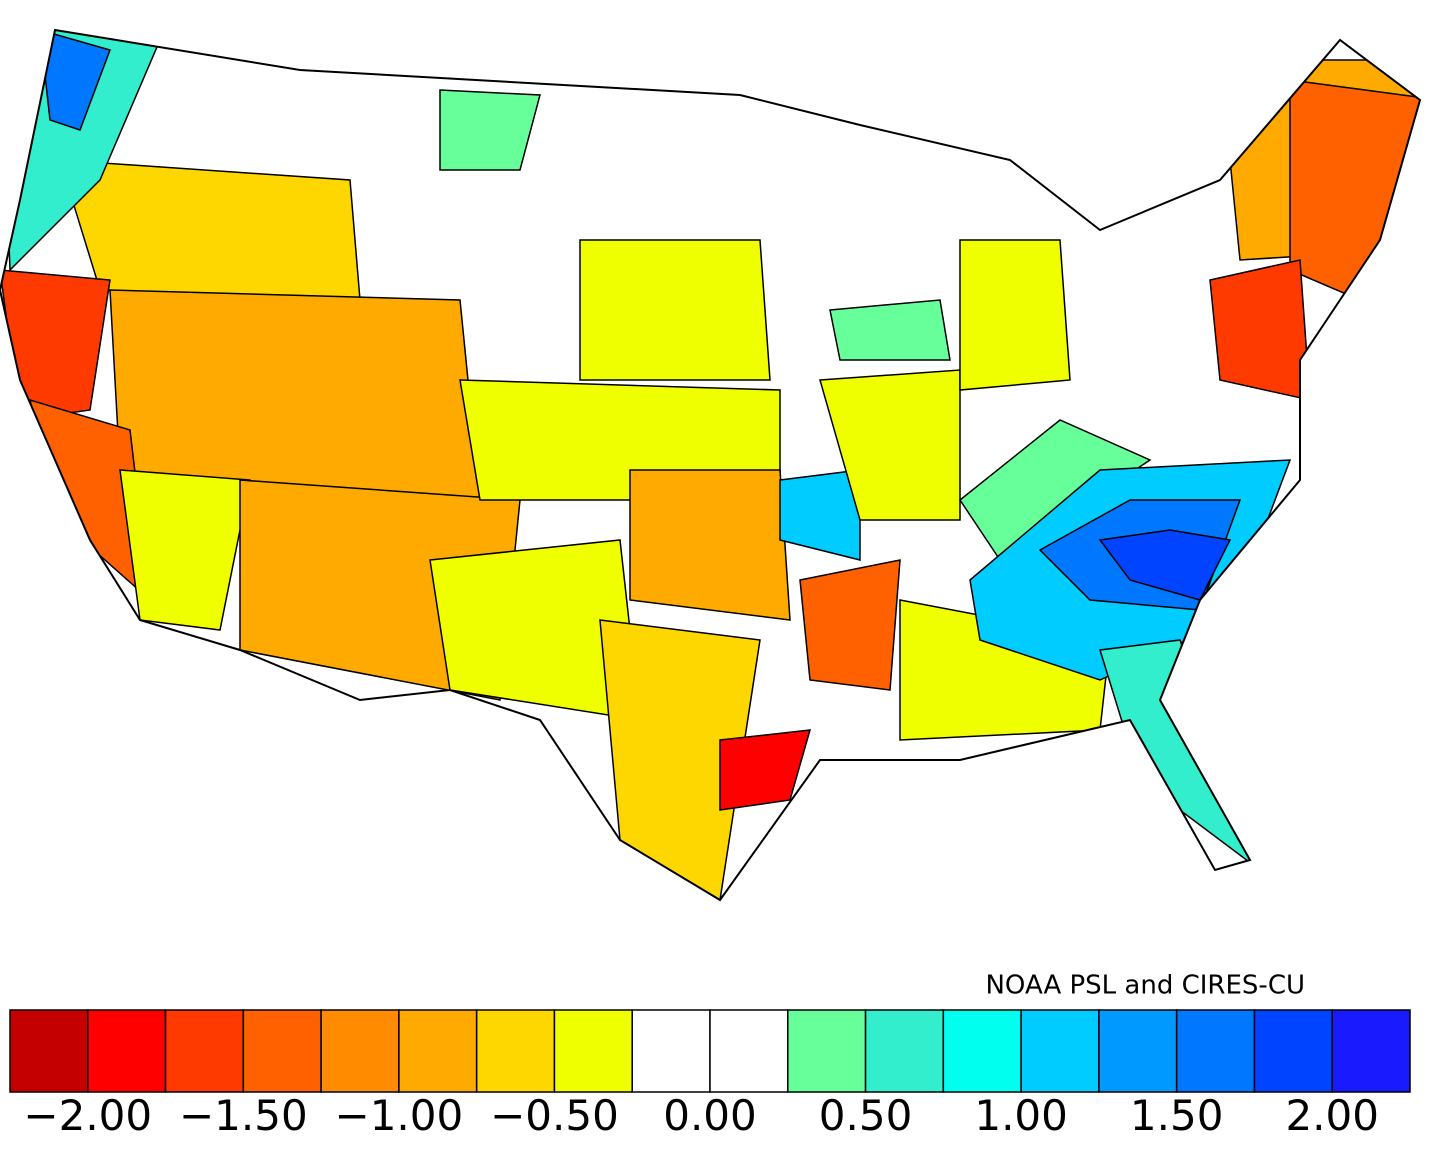 This screenshot has height=1153, width=1440. Describe the element at coordinates (399, 1115) in the screenshot. I see `colorbar-tick-label: −1.00` at that location.